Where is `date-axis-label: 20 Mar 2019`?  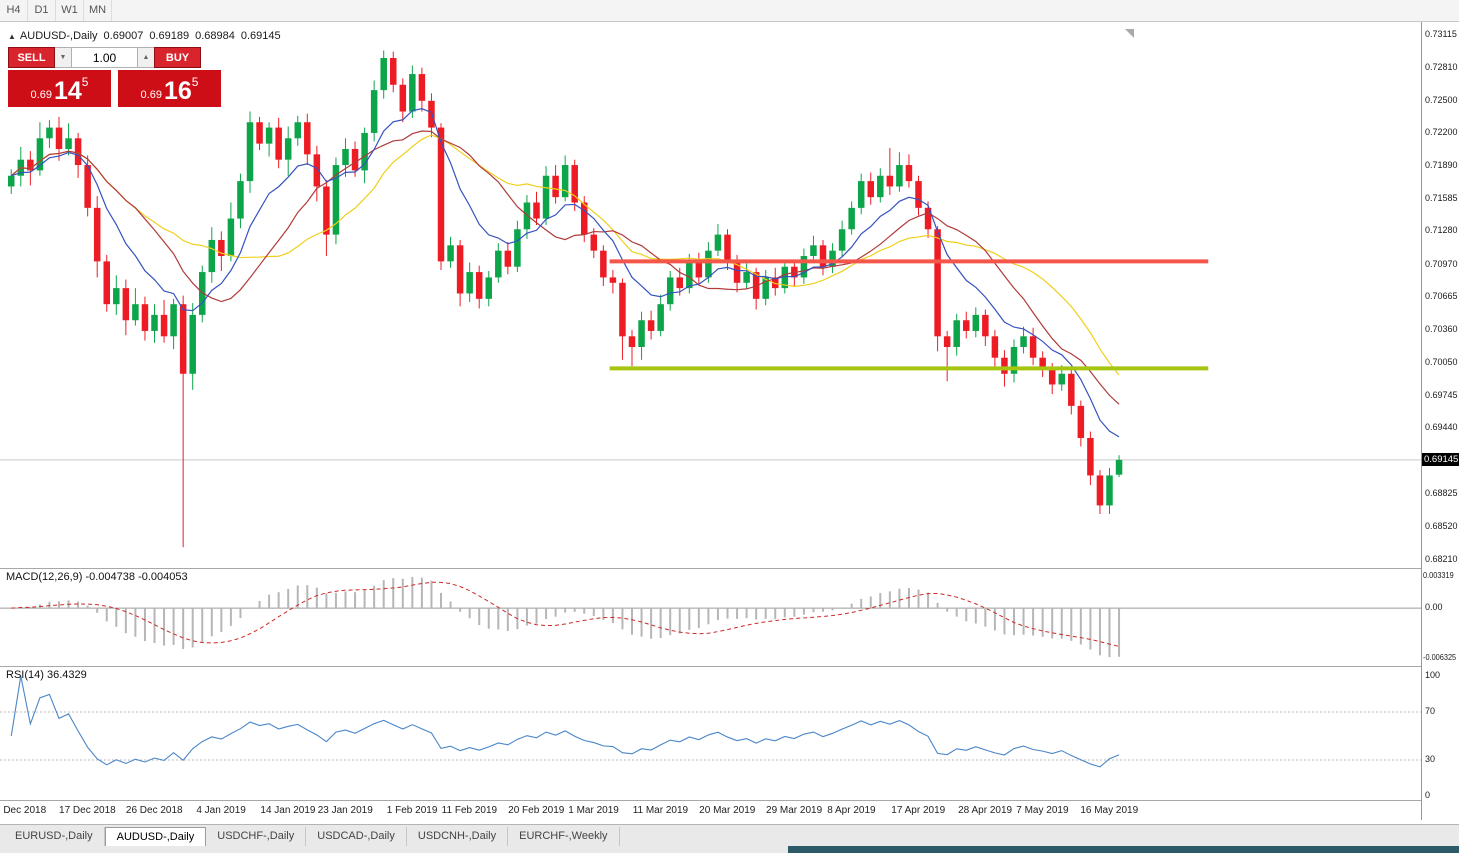 date-axis-label: 20 Mar 2019 is located at coordinates (727, 810).